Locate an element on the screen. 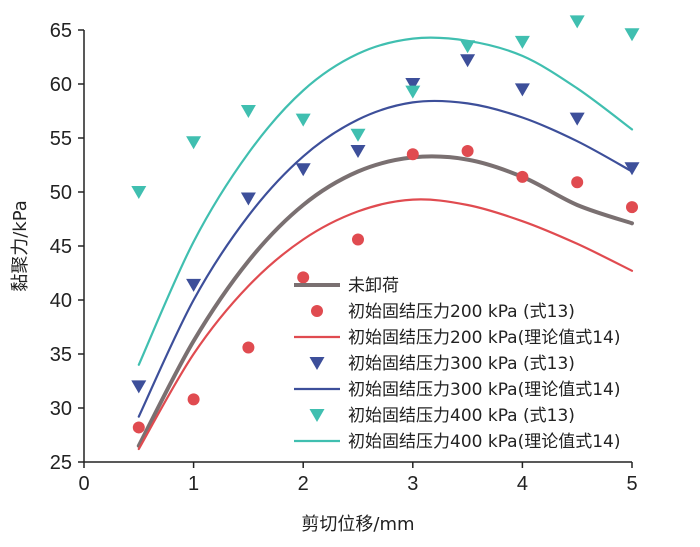 The image size is (700, 547). y-axis-ticks: 25 30 35 40 45 50 55 60 65 is located at coordinates (67, 247).